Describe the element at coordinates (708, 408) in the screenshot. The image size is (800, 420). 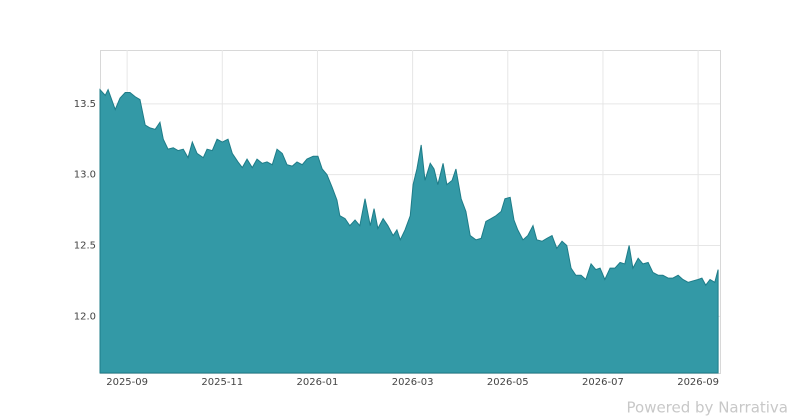
I see `credit: Powered by Narrativa` at that location.